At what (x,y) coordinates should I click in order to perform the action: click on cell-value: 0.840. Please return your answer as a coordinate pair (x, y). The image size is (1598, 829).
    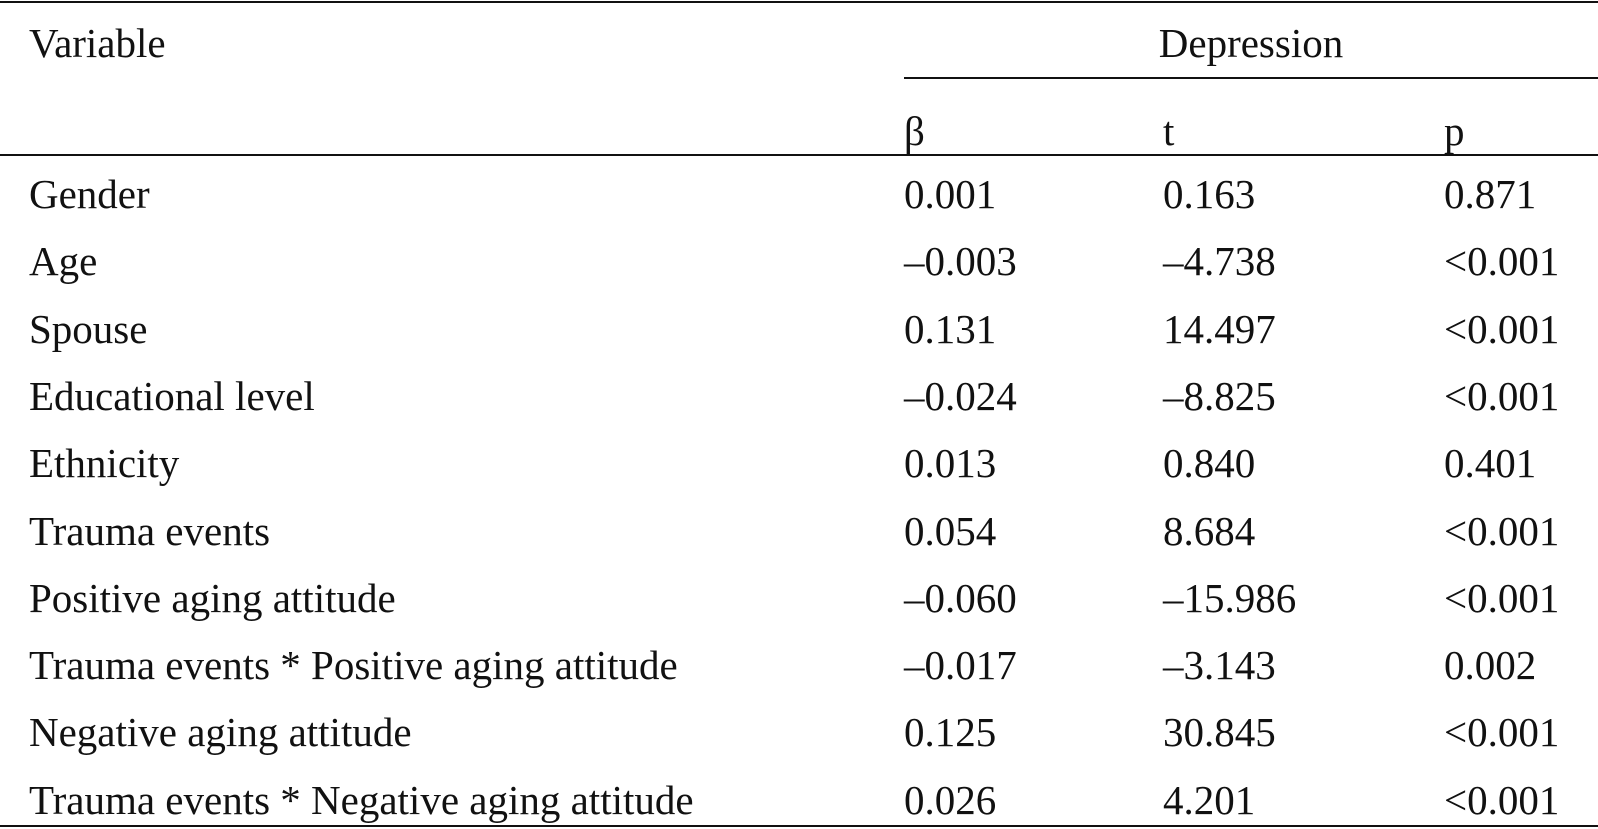
    Looking at the image, I should click on (1209, 463).